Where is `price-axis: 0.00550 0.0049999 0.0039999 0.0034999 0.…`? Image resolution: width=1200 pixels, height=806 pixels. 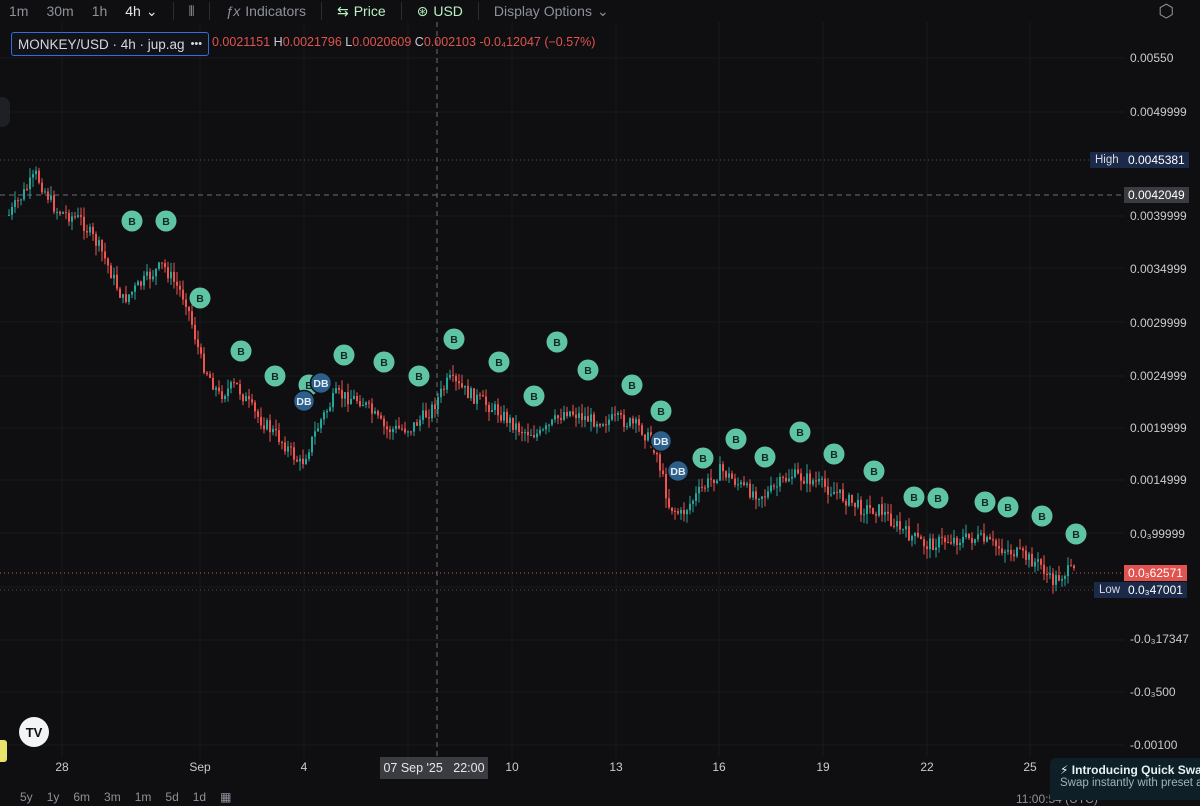
price-axis: 0.00550 0.0049999 0.0039999 0.0034999 0.… is located at coordinates (1162, 380).